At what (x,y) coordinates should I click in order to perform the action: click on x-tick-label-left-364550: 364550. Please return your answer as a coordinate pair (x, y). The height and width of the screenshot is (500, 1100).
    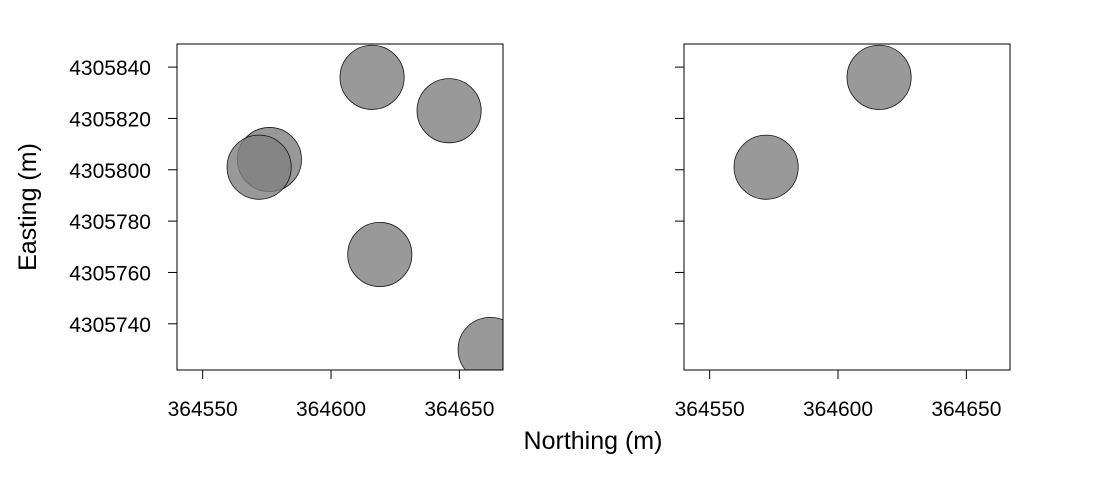
    Looking at the image, I should click on (203, 409).